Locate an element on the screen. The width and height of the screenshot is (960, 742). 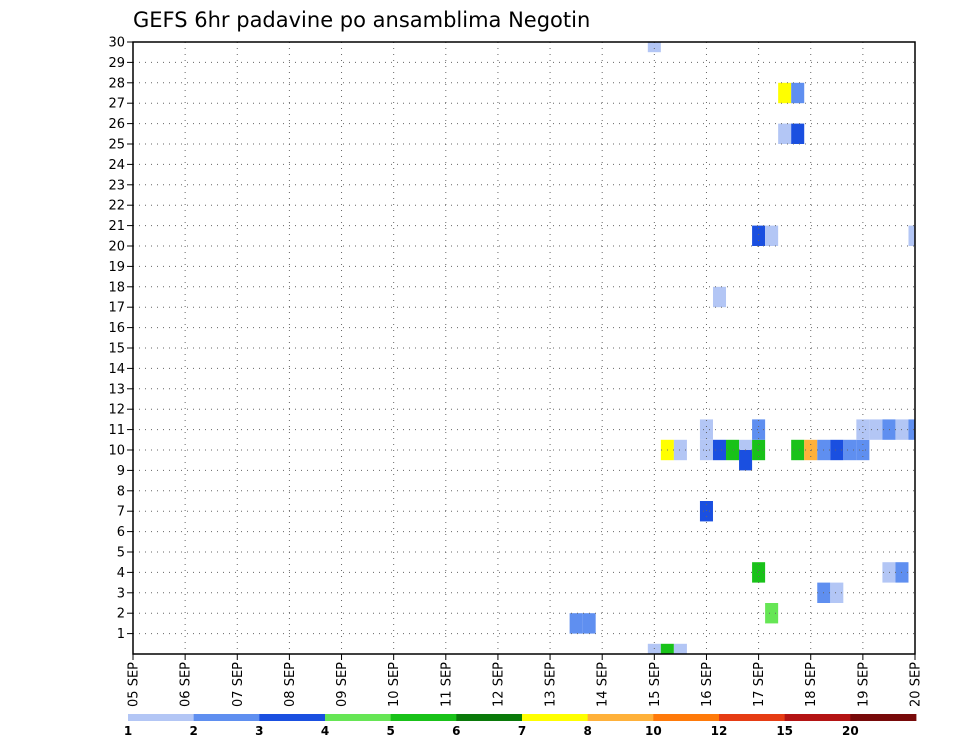
y-tick-label: 19 is located at coordinates (116, 267).